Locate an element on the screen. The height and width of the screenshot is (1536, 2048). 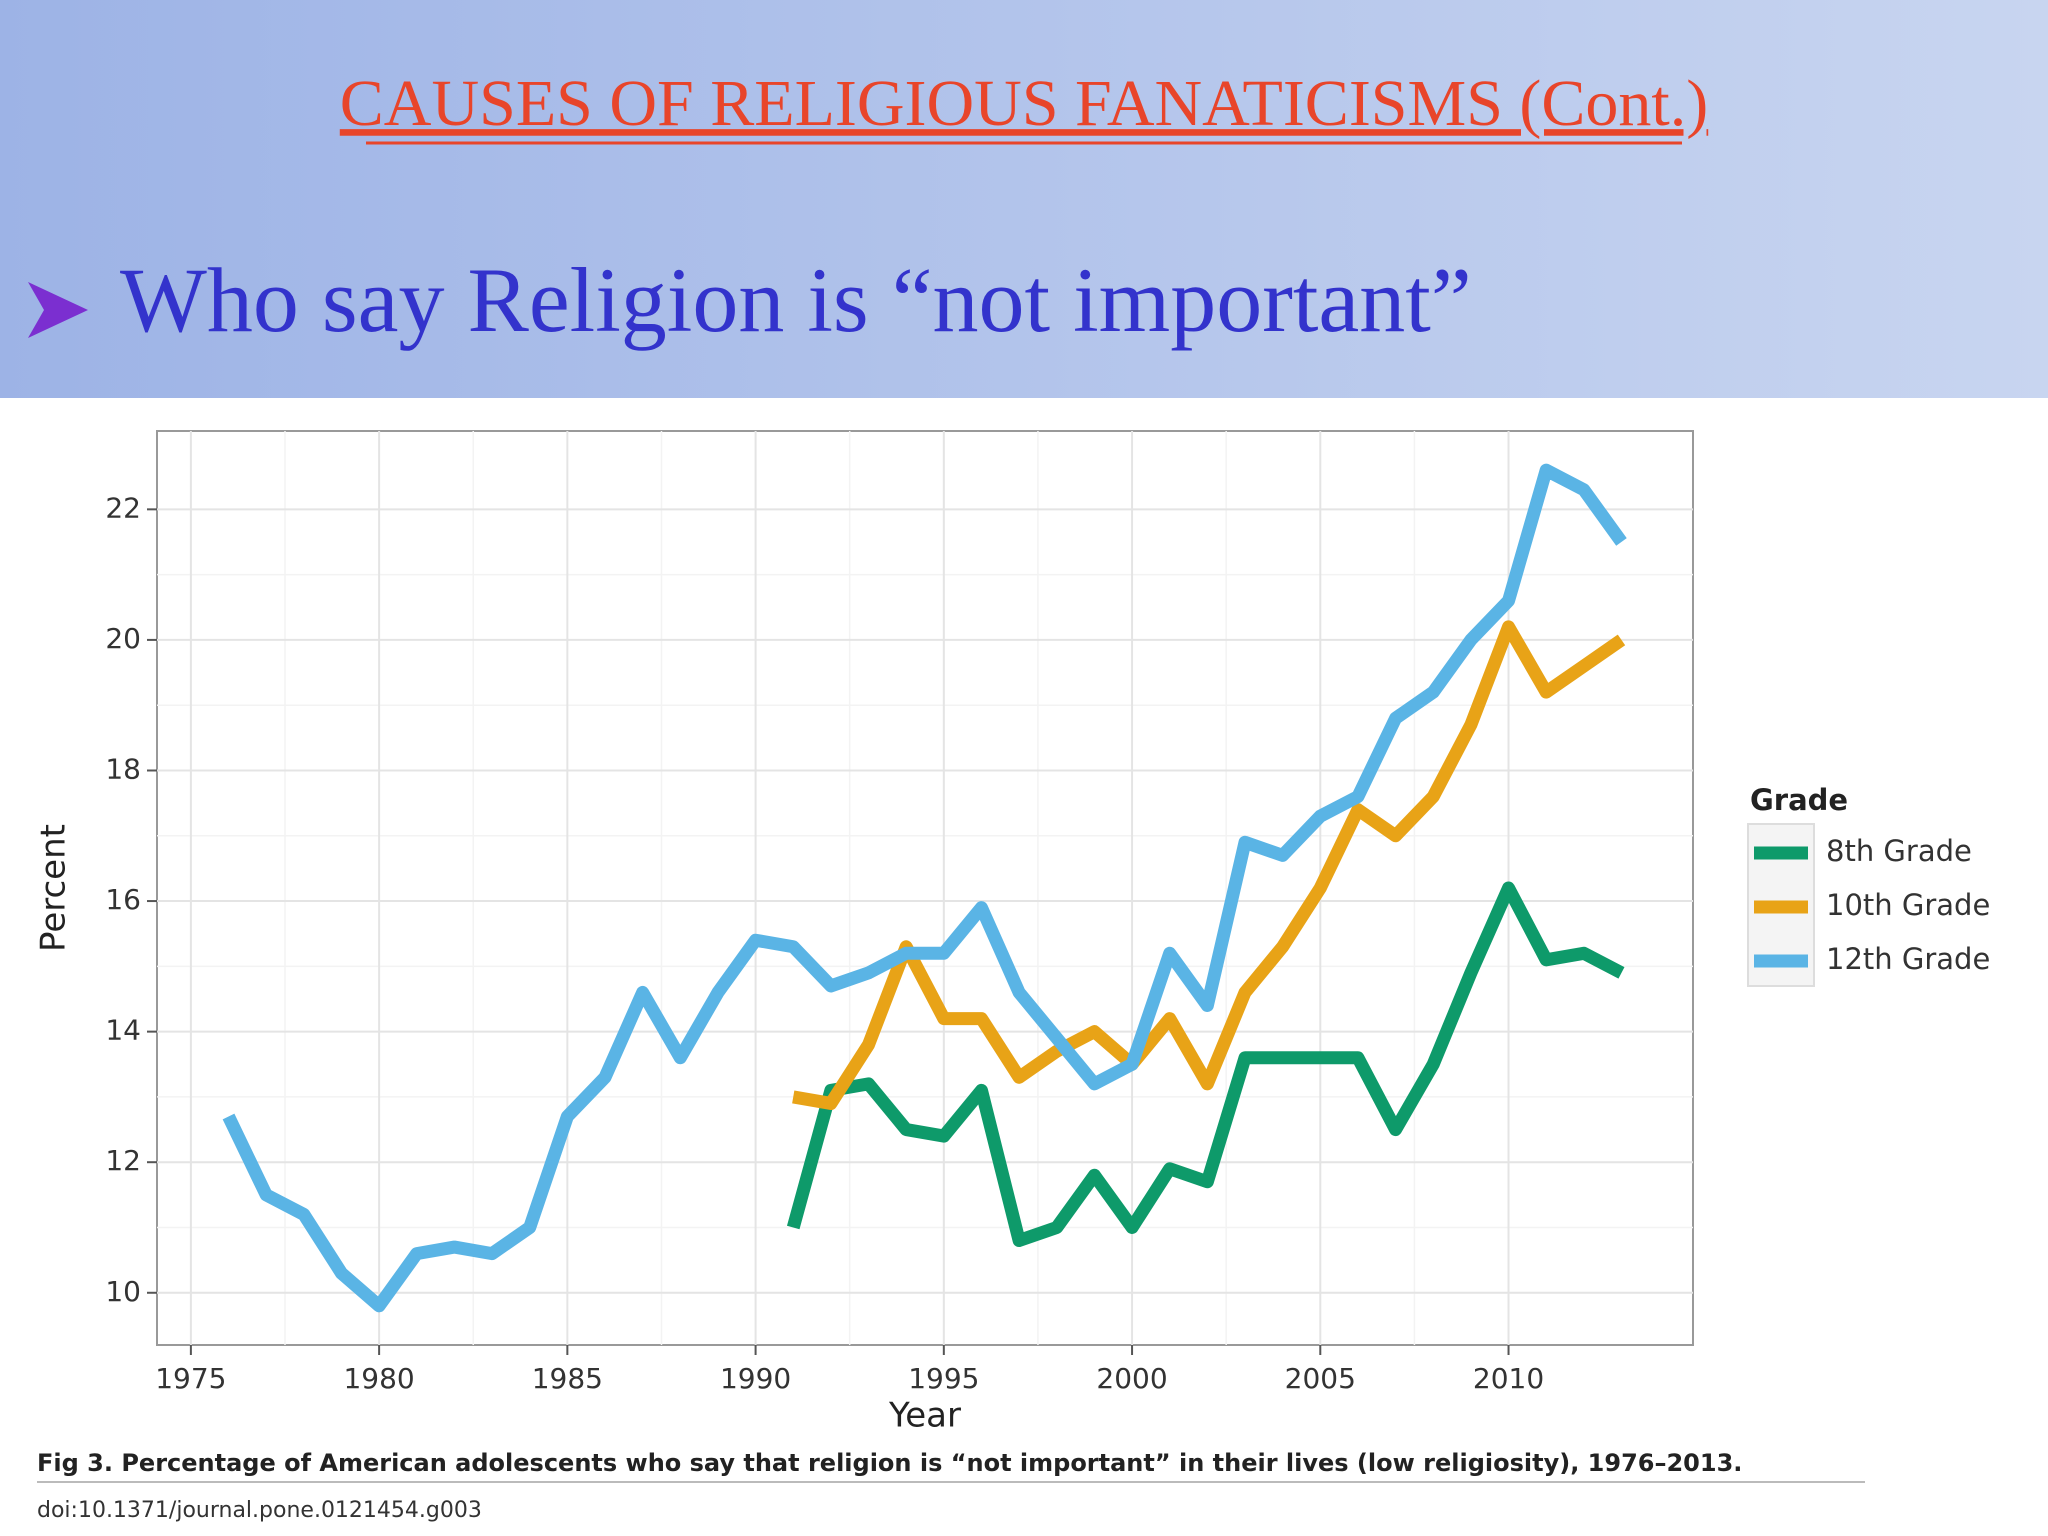
legend-title: Grade is located at coordinates (1799, 800).